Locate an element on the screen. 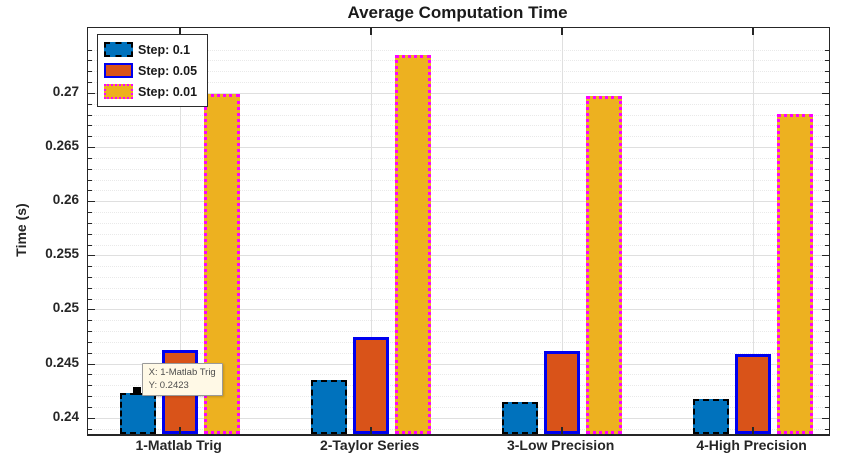 The width and height of the screenshot is (843, 469). legend-item-3: Step: 0.01 is located at coordinates (150, 91).